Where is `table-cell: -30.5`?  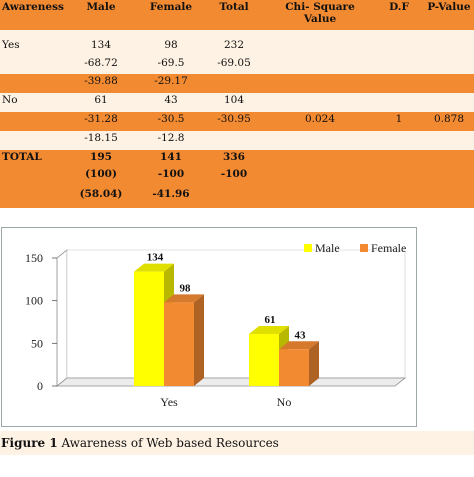 table-cell: -30.5 is located at coordinates (171, 119).